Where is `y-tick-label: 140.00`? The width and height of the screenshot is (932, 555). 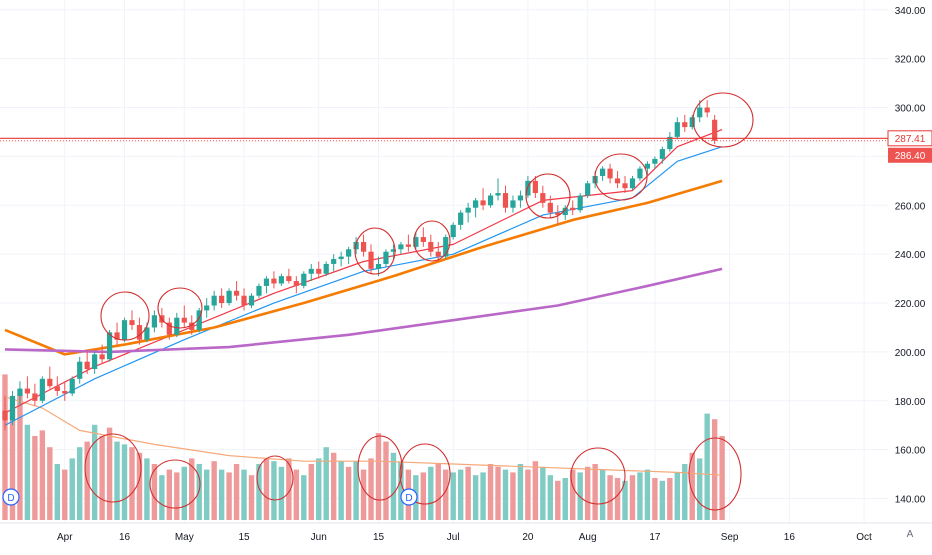 y-tick-label: 140.00 is located at coordinates (910, 500).